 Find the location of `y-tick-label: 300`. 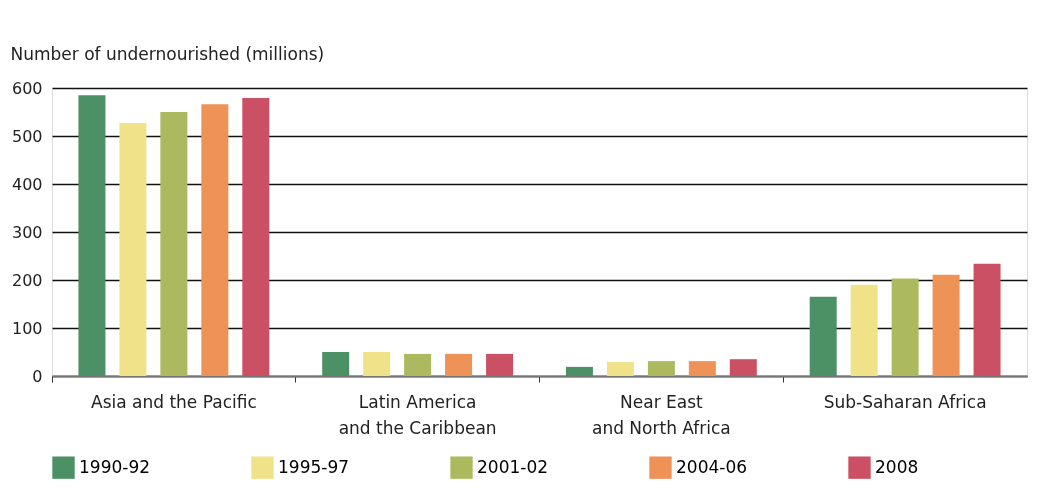

y-tick-label: 300 is located at coordinates (27, 232).